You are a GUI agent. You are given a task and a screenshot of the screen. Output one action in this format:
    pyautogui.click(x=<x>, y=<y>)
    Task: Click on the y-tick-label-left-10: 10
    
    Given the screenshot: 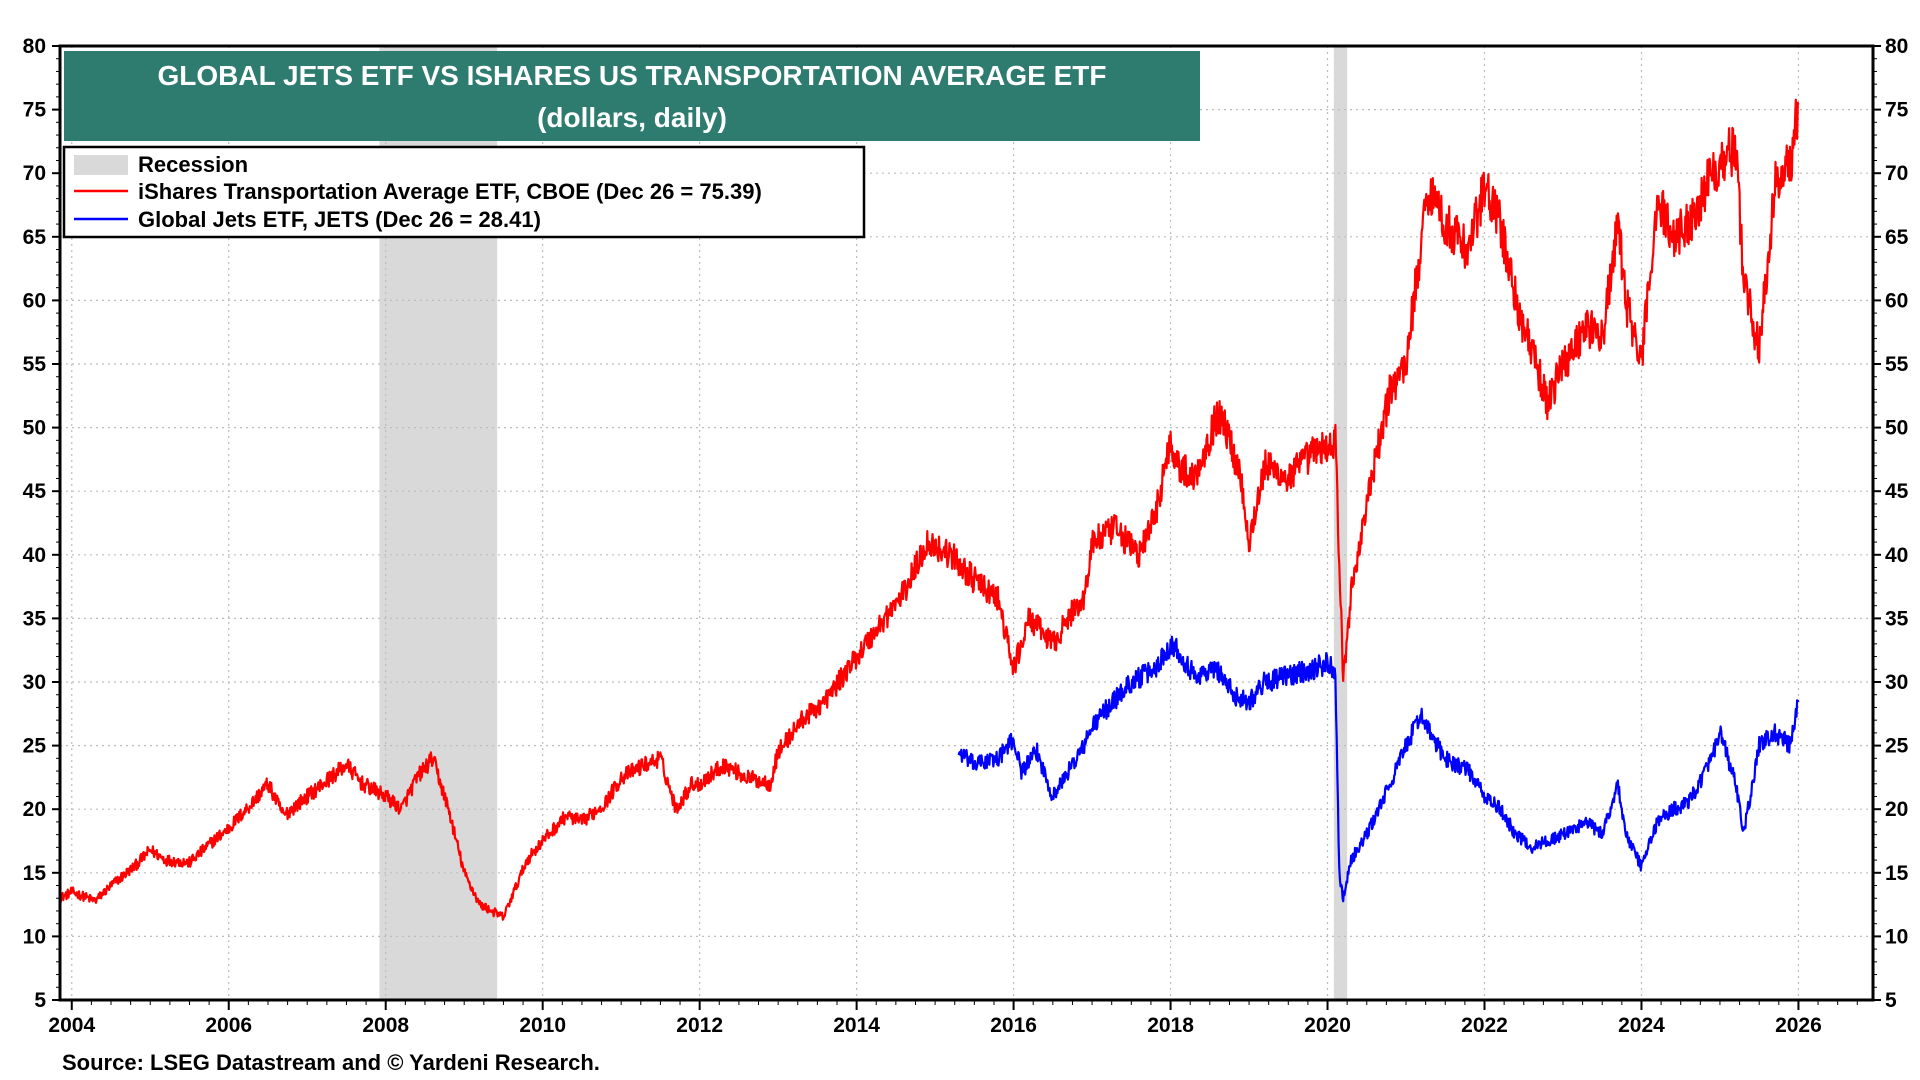 What is the action you would take?
    pyautogui.click(x=34, y=936)
    